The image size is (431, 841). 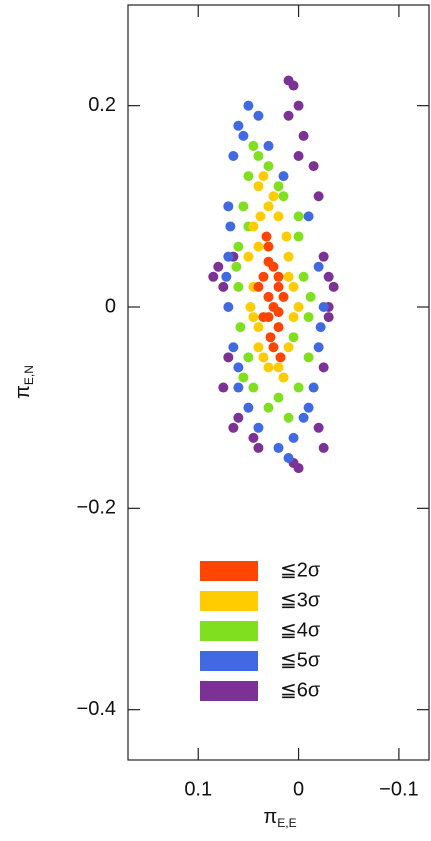 What do you see at coordinates (198, 789) in the screenshot?
I see `x-tick-label: 0.1` at bounding box center [198, 789].